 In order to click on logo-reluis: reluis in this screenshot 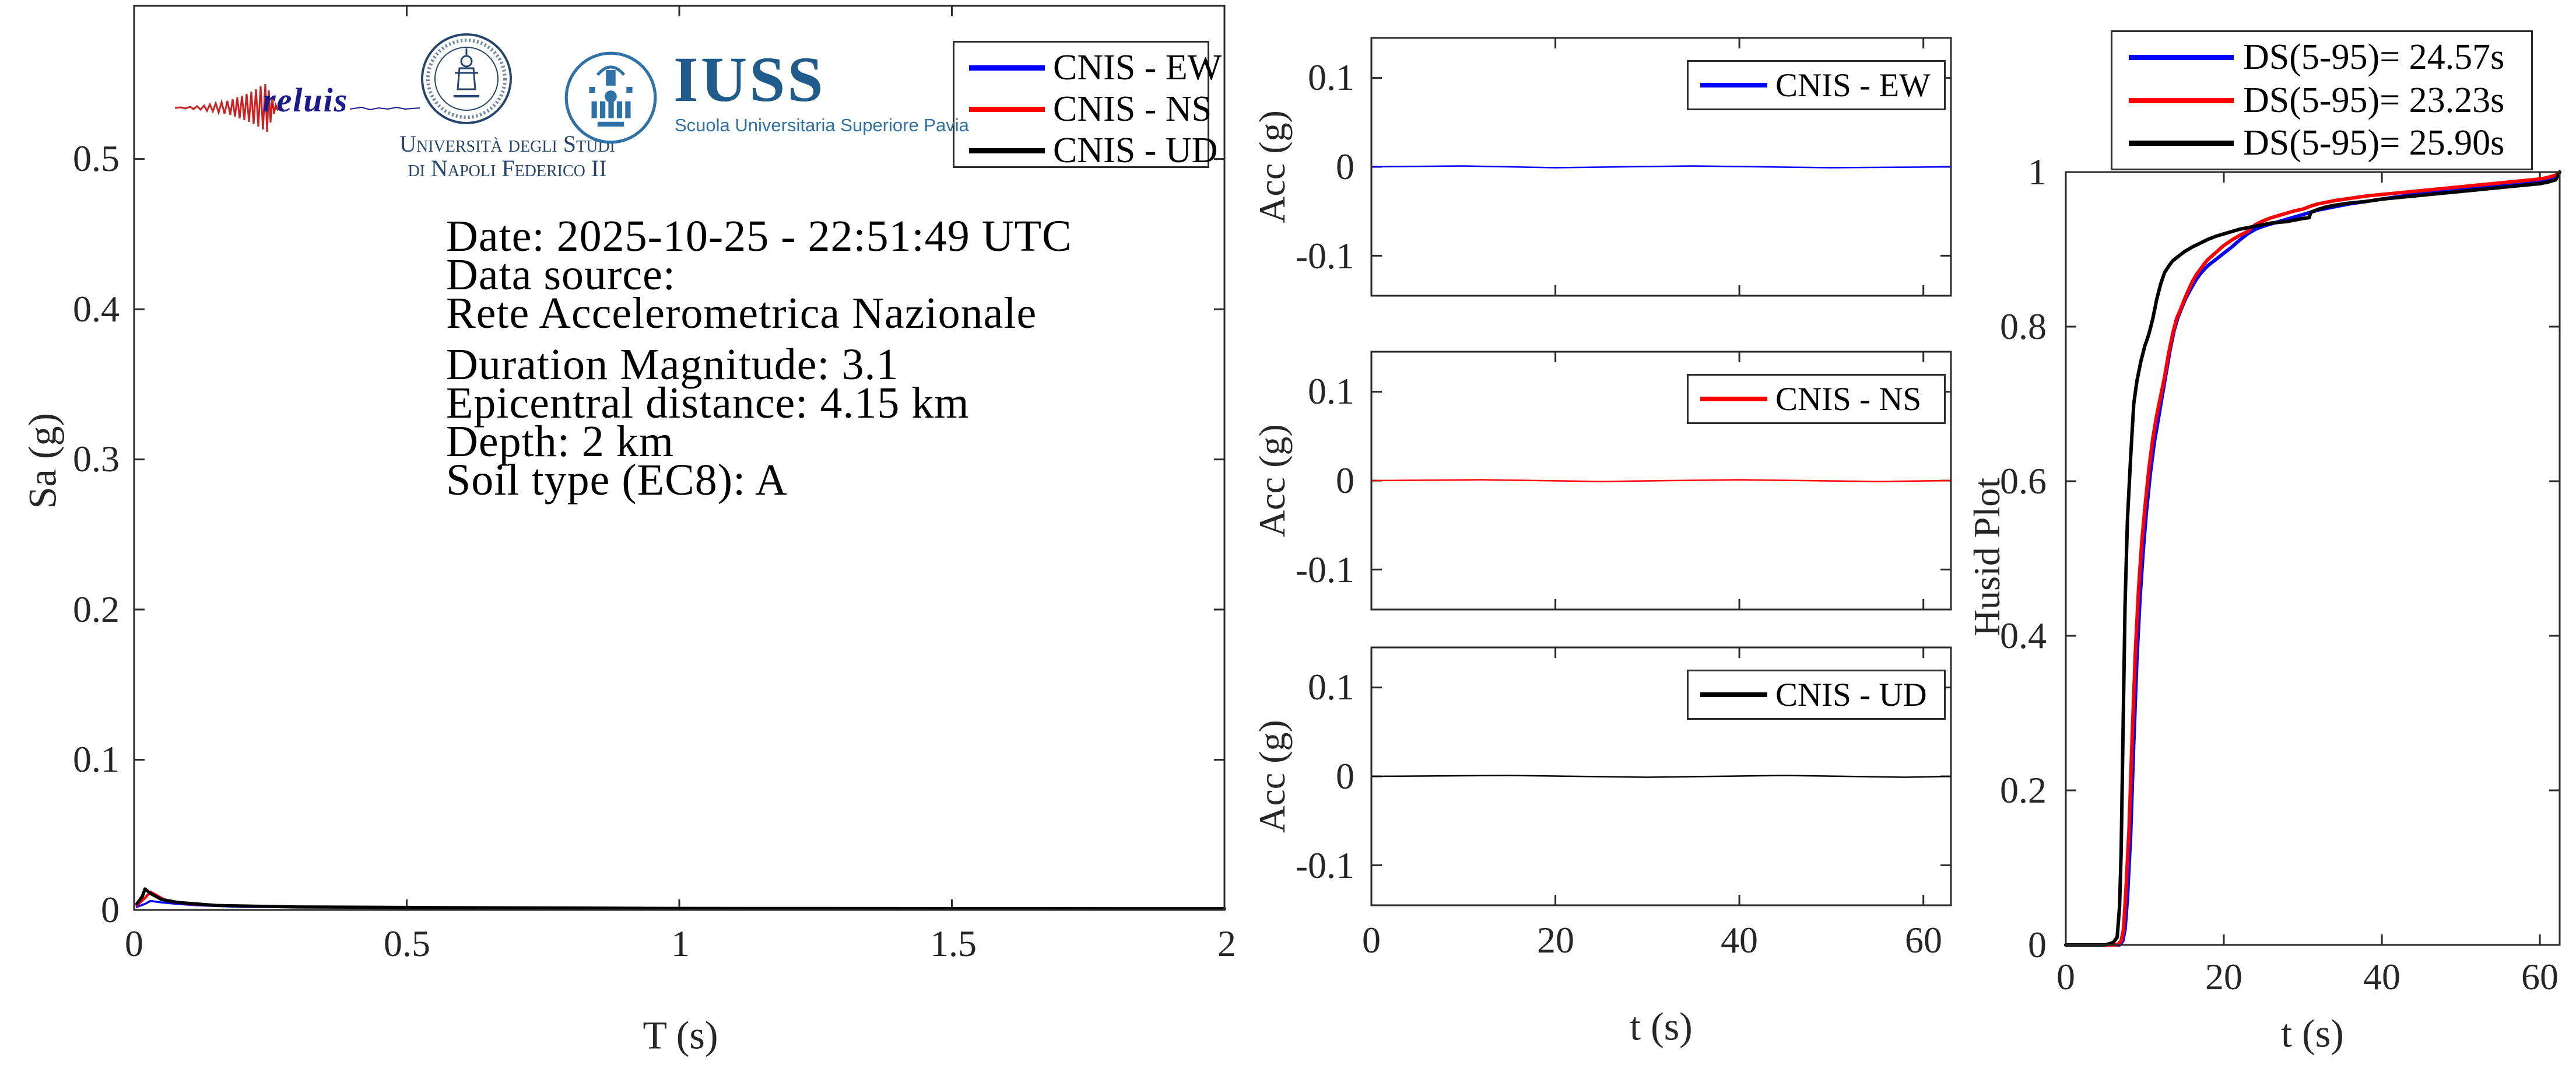, I will do `click(297, 108)`.